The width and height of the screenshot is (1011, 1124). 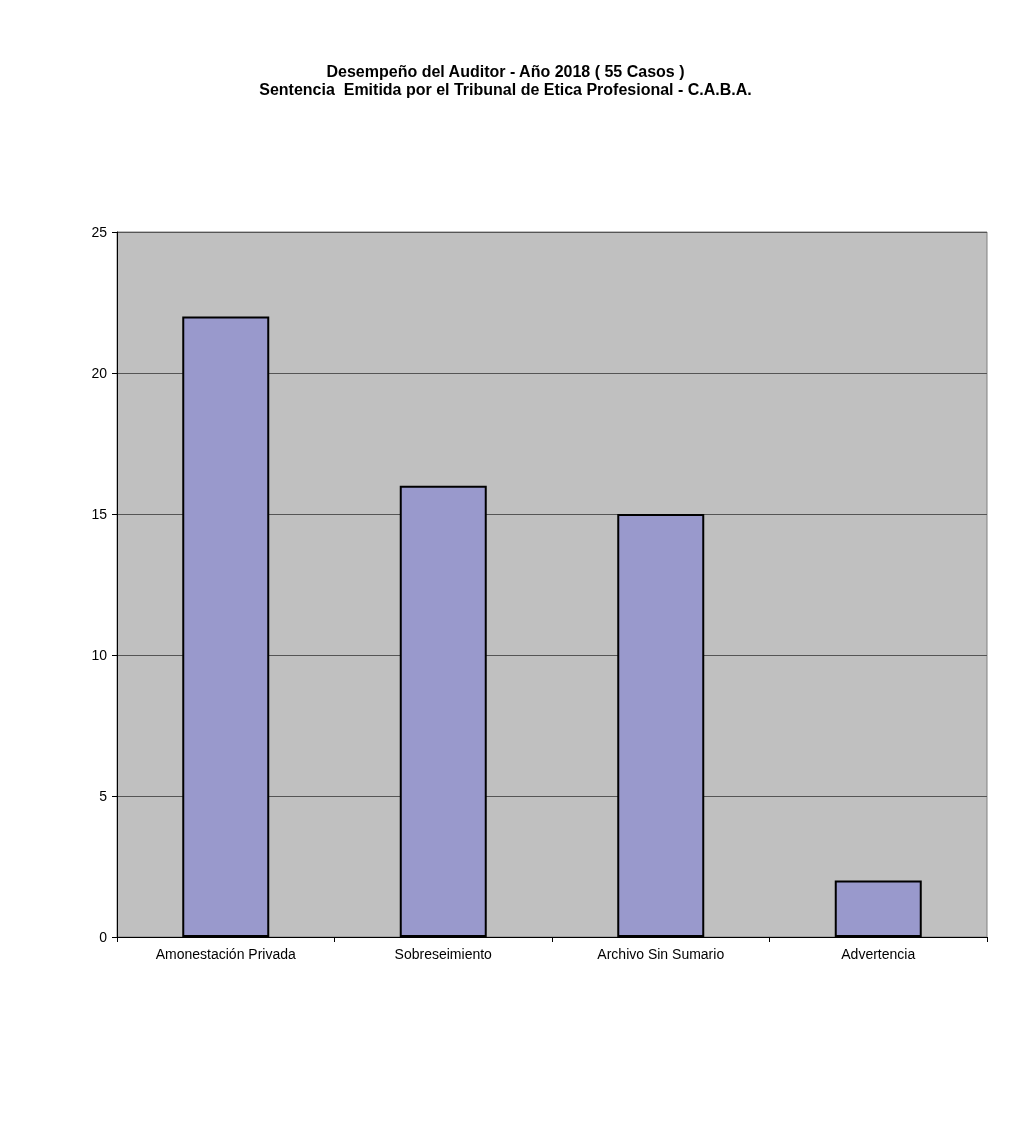 What do you see at coordinates (99, 655) in the screenshot?
I see `y-tick-label: 10` at bounding box center [99, 655].